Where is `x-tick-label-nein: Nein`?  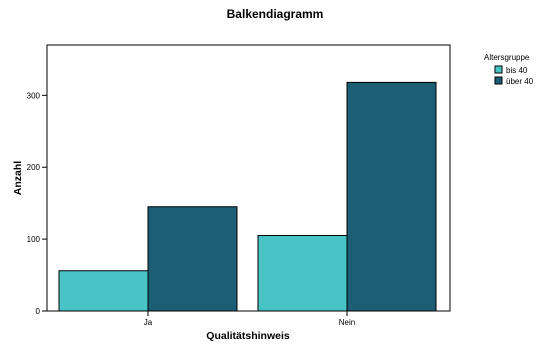 x-tick-label-nein: Nein is located at coordinates (347, 322).